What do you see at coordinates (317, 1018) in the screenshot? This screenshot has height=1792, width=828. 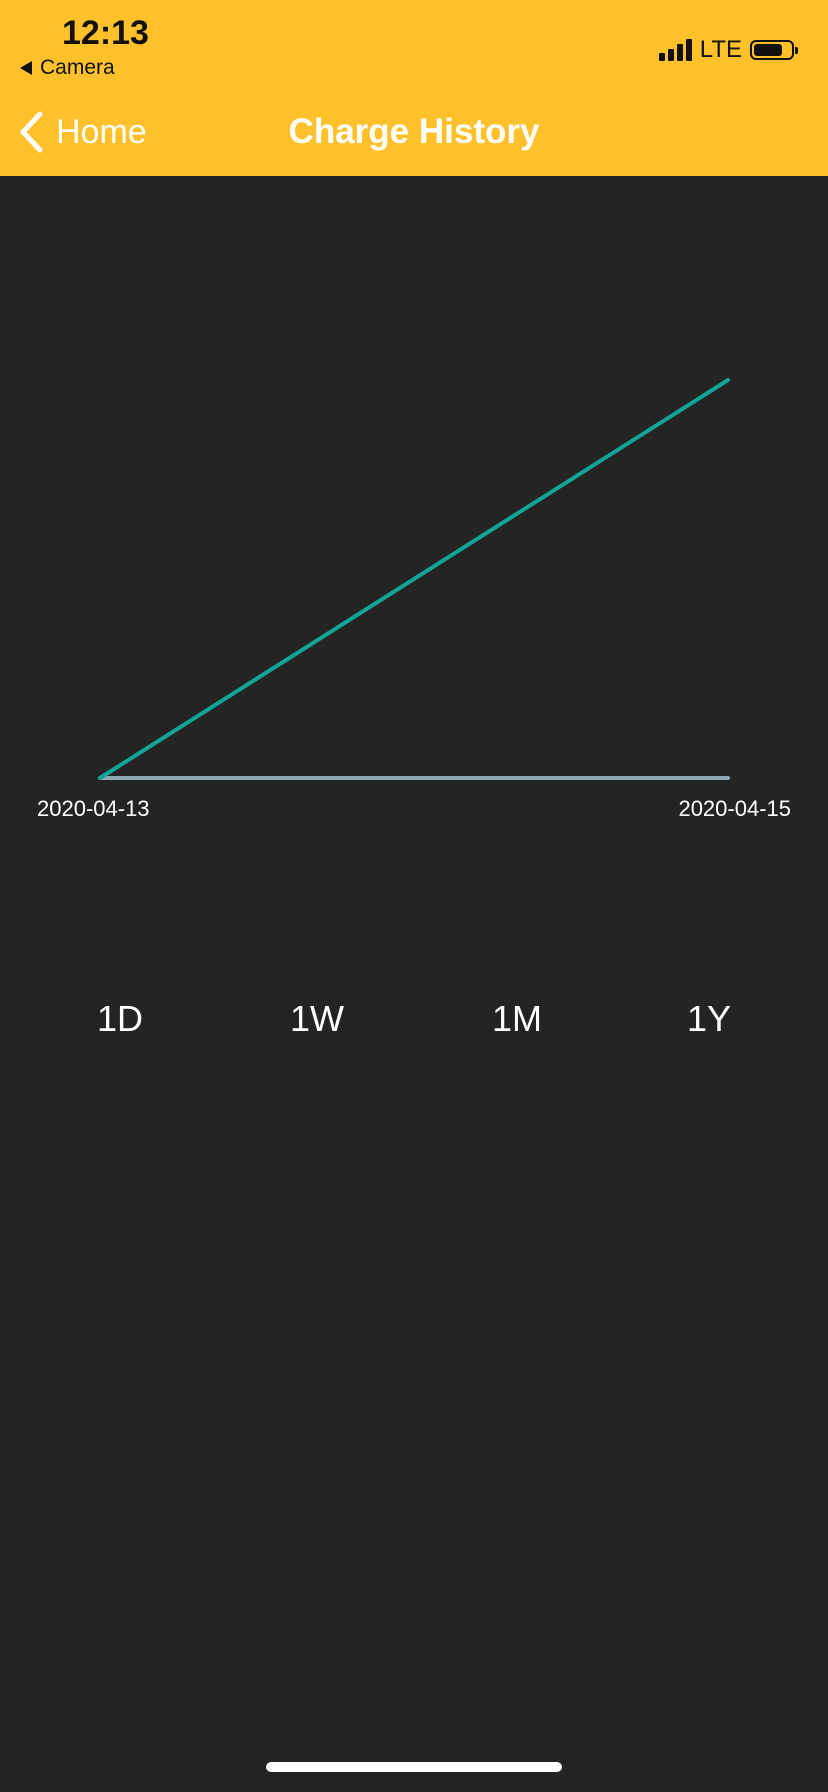 I see `range-button-1w: 1W` at bounding box center [317, 1018].